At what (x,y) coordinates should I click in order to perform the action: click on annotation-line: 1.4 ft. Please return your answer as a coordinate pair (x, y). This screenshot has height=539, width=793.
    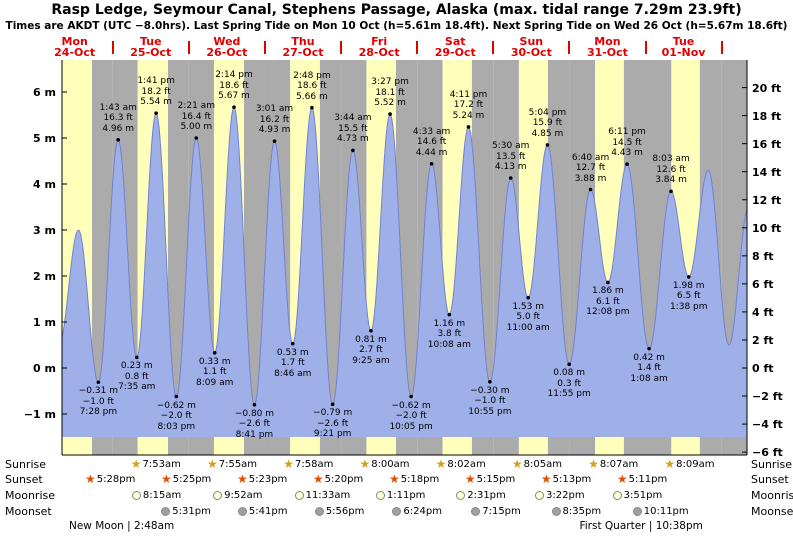
    Looking at the image, I should click on (649, 368).